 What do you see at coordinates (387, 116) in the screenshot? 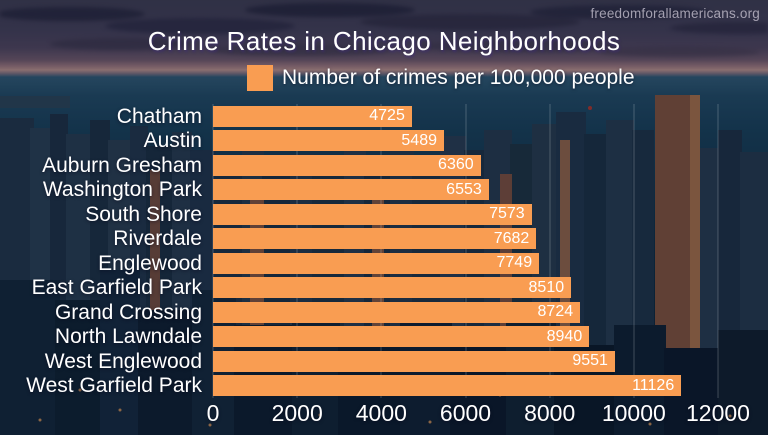
I see `value-label: 4725` at bounding box center [387, 116].